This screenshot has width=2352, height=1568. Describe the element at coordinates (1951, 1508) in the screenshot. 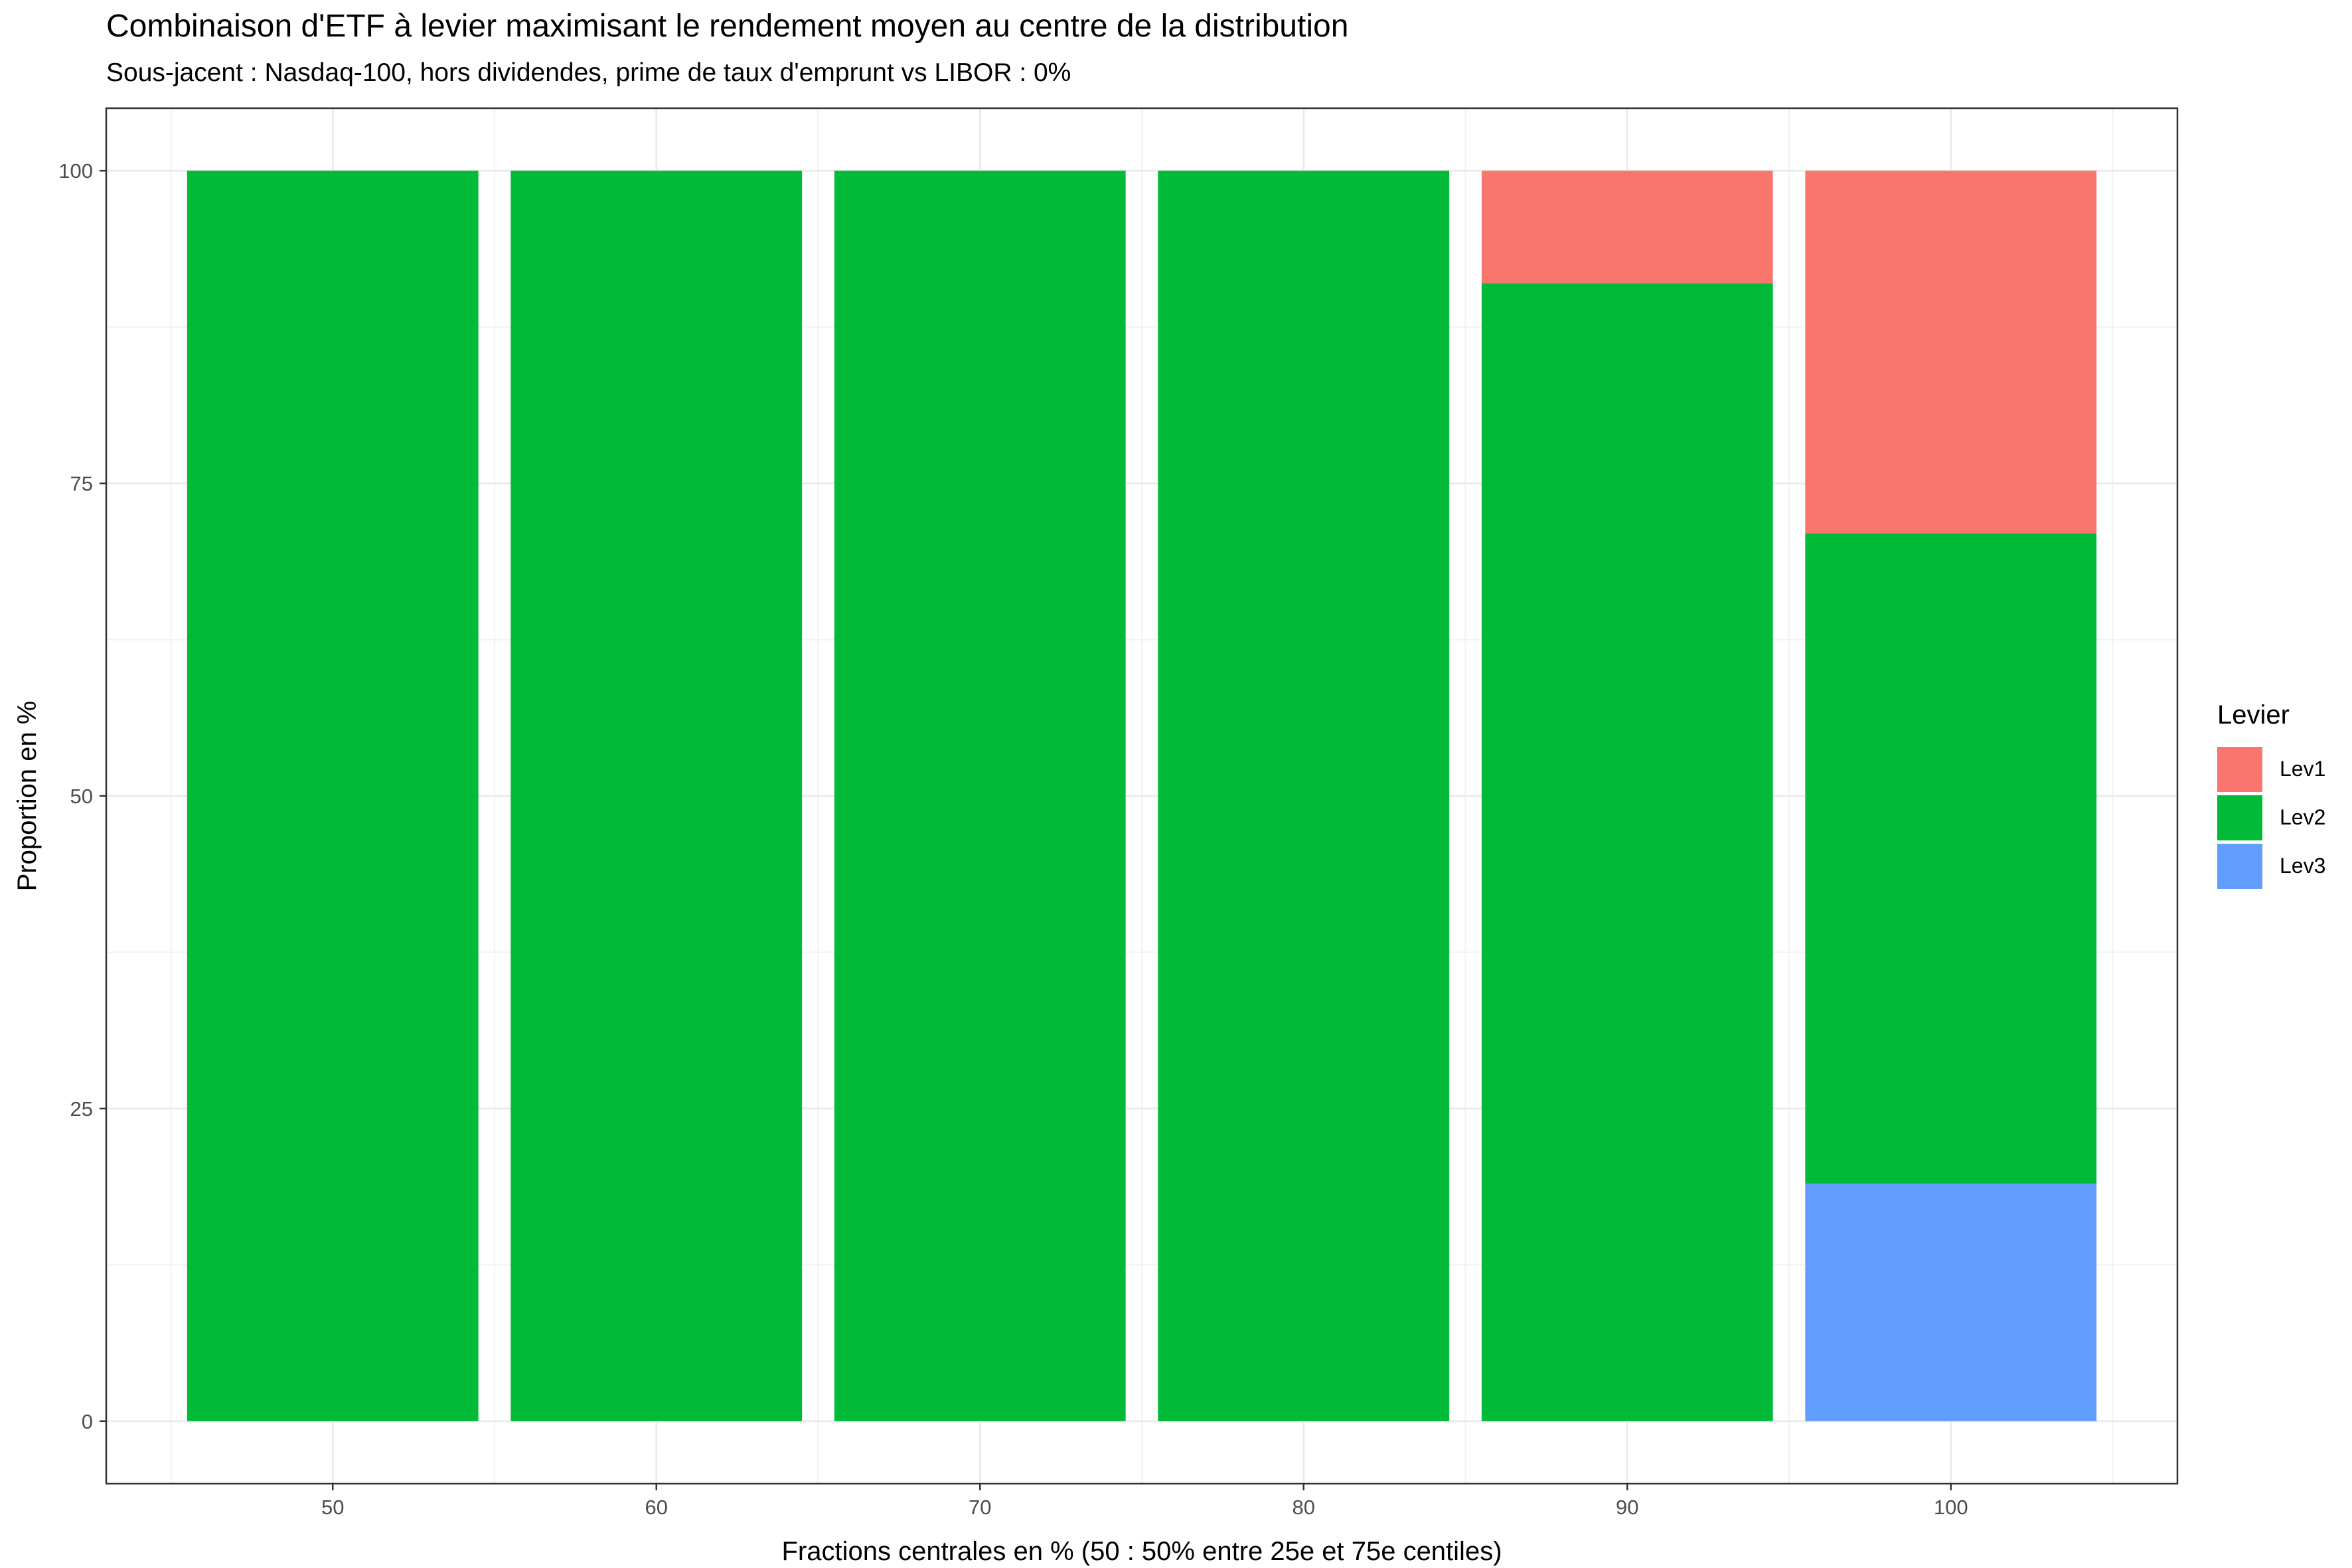

I see `x-tick-label: 100` at that location.